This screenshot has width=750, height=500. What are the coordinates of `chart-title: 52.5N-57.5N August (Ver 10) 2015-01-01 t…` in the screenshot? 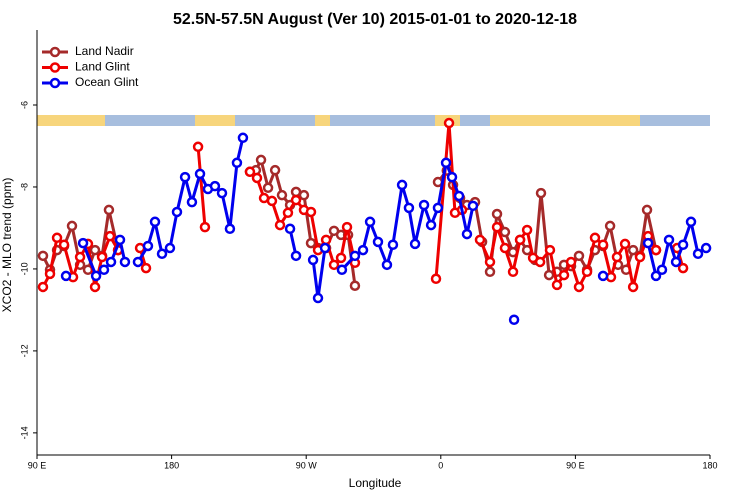 It's located at (375, 19).